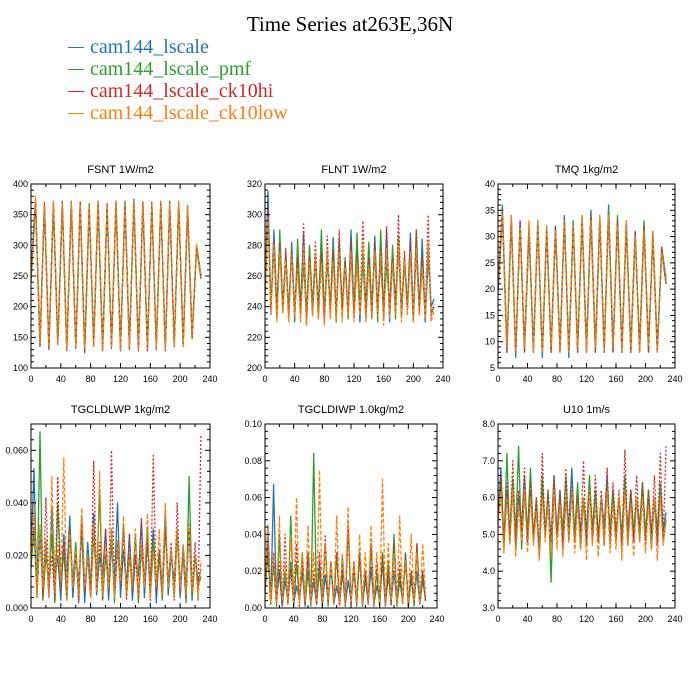 The width and height of the screenshot is (700, 700). What do you see at coordinates (189, 112) in the screenshot?
I see `legend-label: cam144_lscale_ck10low` at bounding box center [189, 112].